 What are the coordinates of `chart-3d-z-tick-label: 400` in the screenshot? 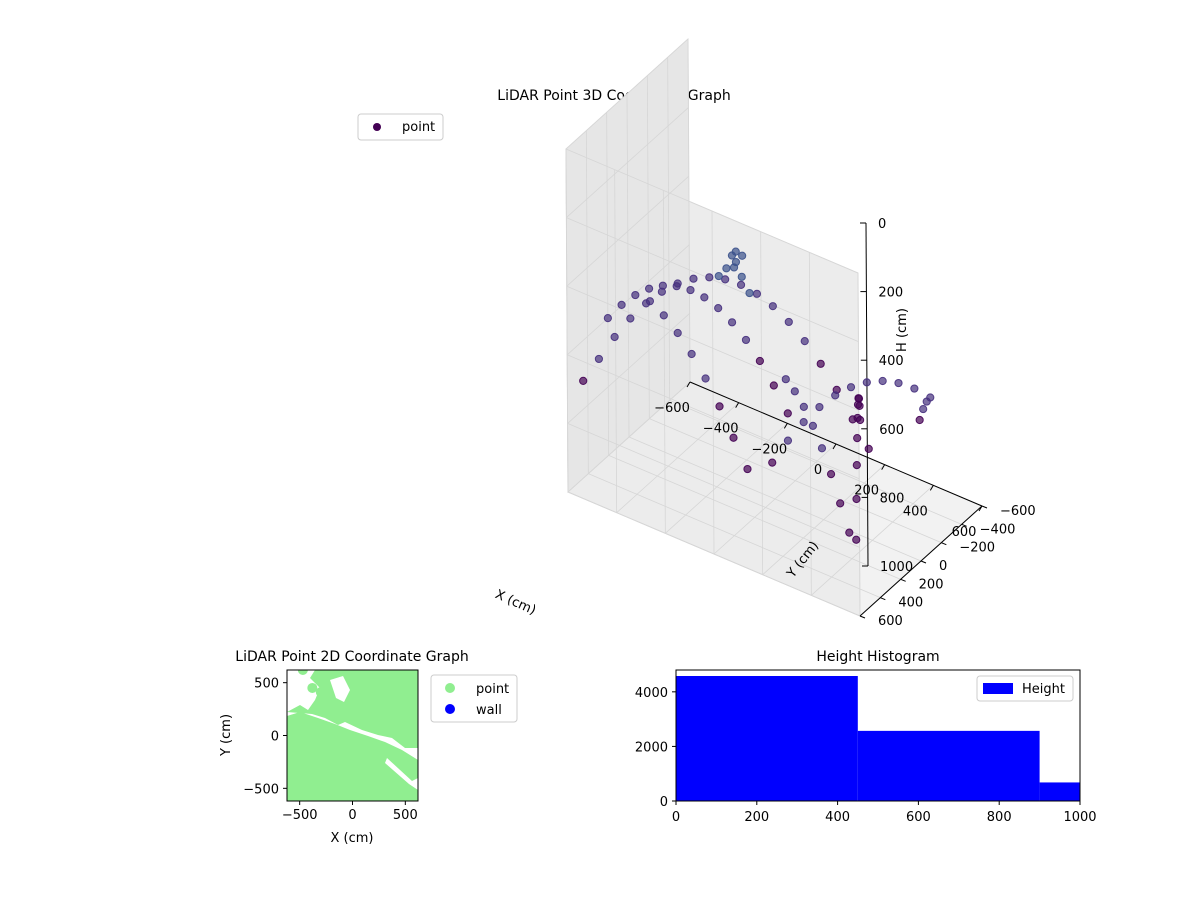 It's located at (891, 361).